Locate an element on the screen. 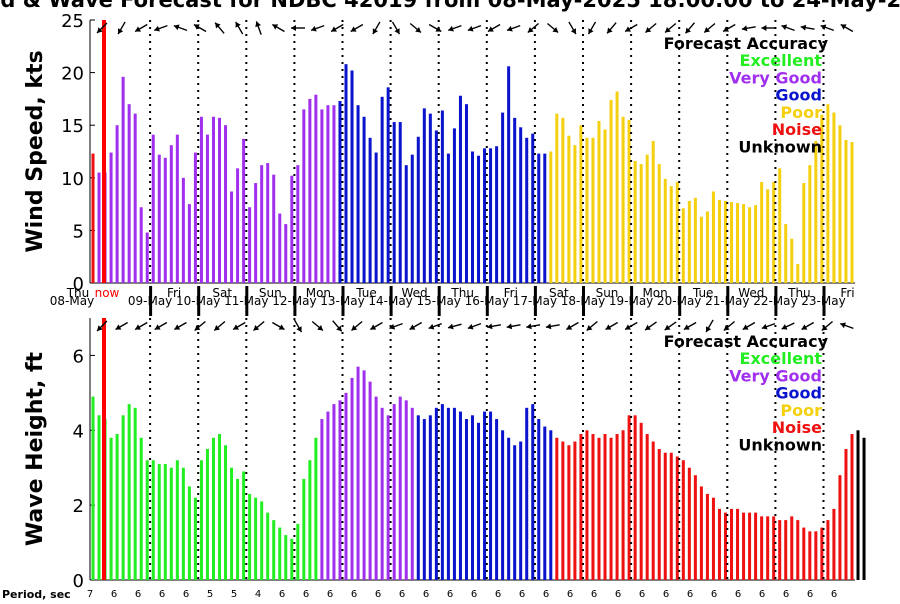 The width and height of the screenshot is (900, 604). period-axis-label: Period, sec is located at coordinates (36, 594).